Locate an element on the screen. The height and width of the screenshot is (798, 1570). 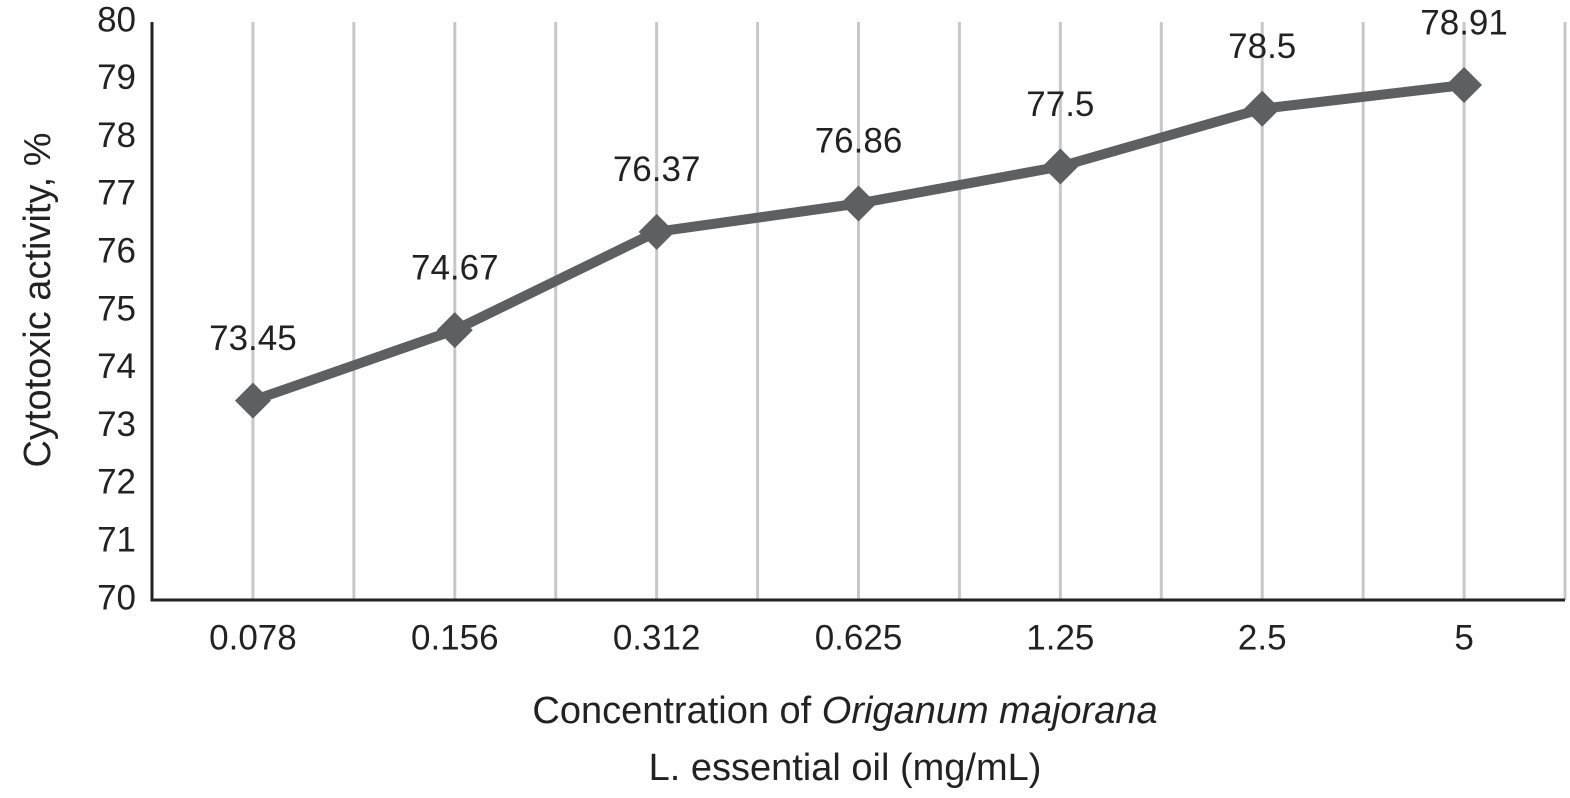
data-label: 76.37 is located at coordinates (657, 169).